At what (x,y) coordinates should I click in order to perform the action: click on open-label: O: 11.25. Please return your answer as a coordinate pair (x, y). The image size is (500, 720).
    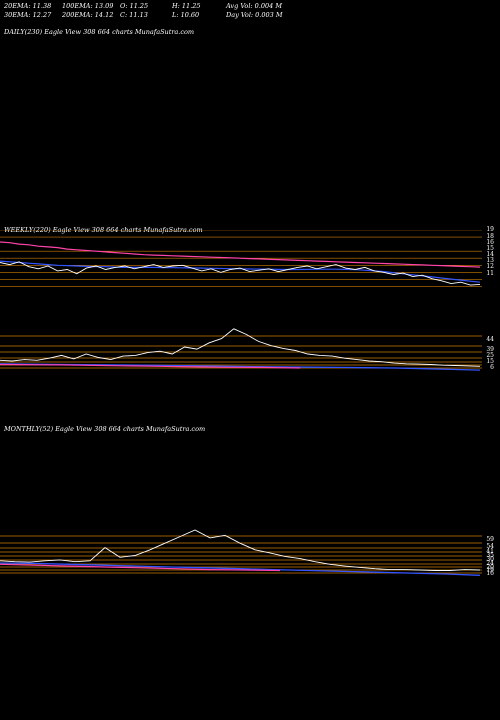
    Looking at the image, I should click on (134, 6).